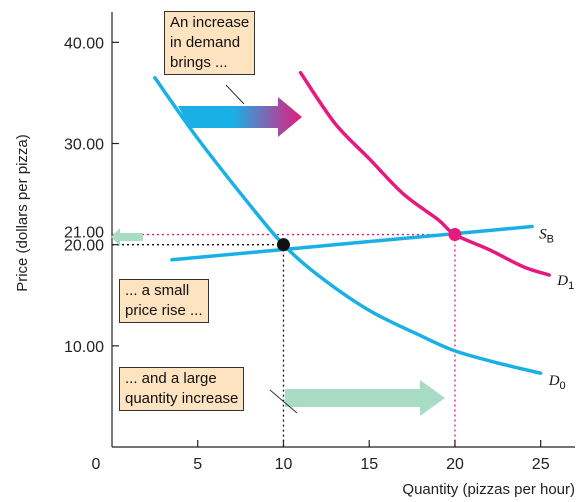  Describe the element at coordinates (284, 464) in the screenshot. I see `x-tick-label: 10` at that location.